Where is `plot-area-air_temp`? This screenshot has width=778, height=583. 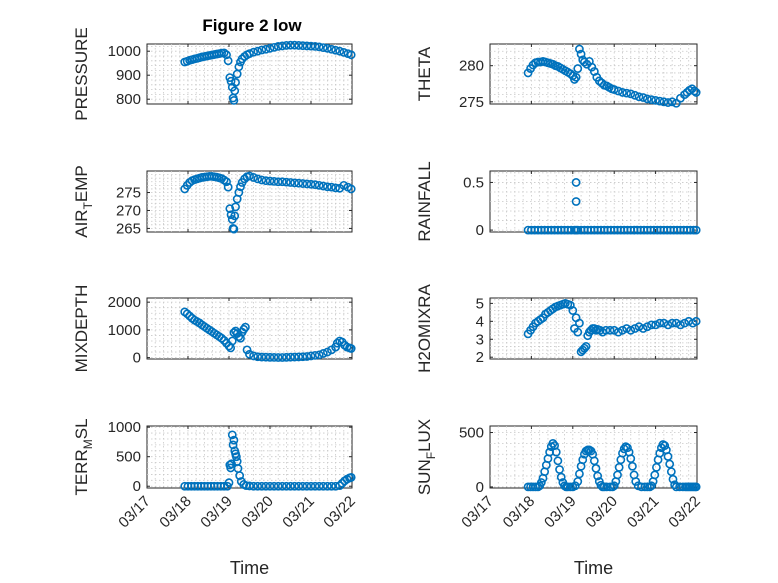
plot-area-air_temp is located at coordinates (249, 201).